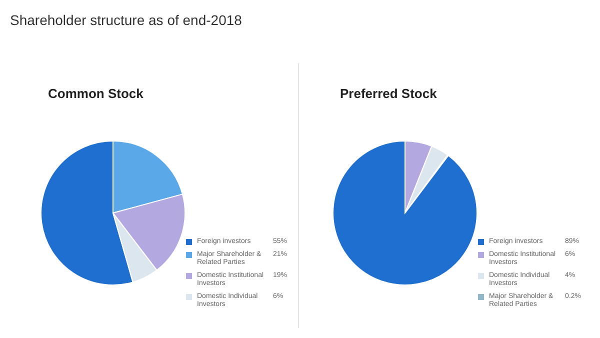  What do you see at coordinates (126, 20) in the screenshot?
I see `text: Shareholder structure as of end-2018` at bounding box center [126, 20].